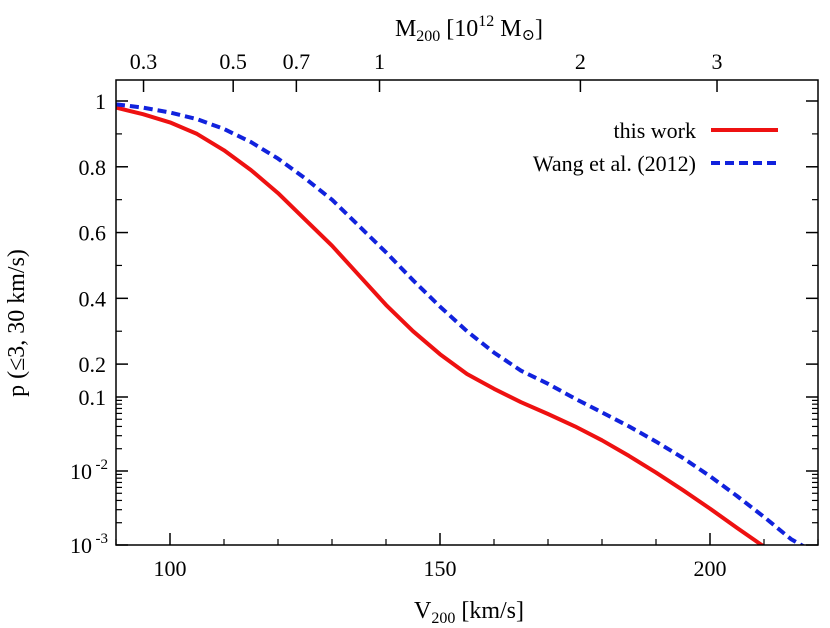  What do you see at coordinates (81, 545) in the screenshot?
I see `y-log-tick-label-1: 10` at bounding box center [81, 545].